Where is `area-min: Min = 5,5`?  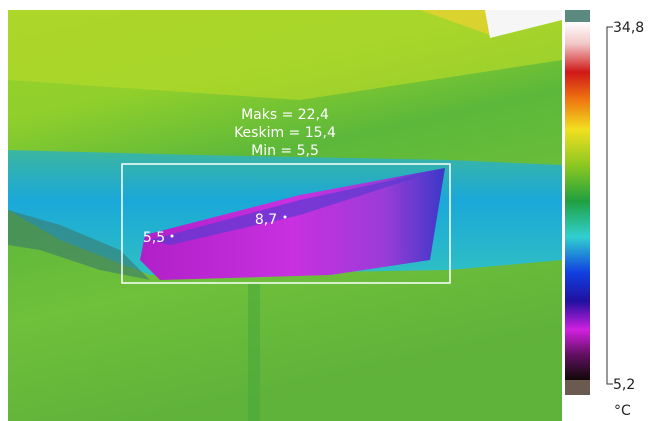 area-min: Min = 5,5 is located at coordinates (285, 151).